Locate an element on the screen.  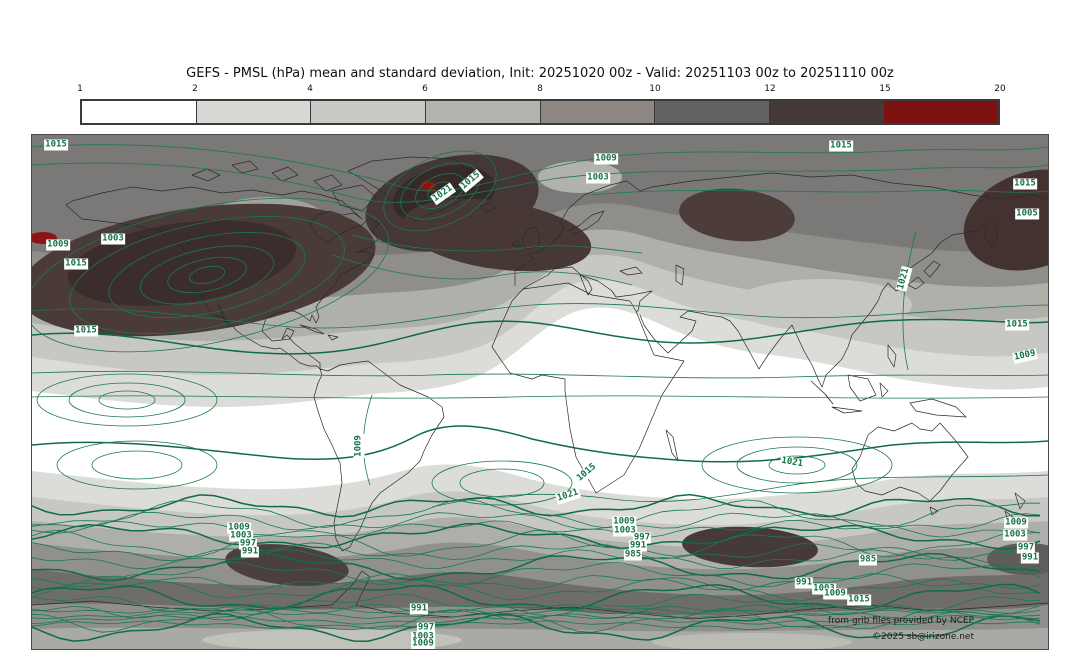
colorbar-tick: 20 is located at coordinates (1000, 89).